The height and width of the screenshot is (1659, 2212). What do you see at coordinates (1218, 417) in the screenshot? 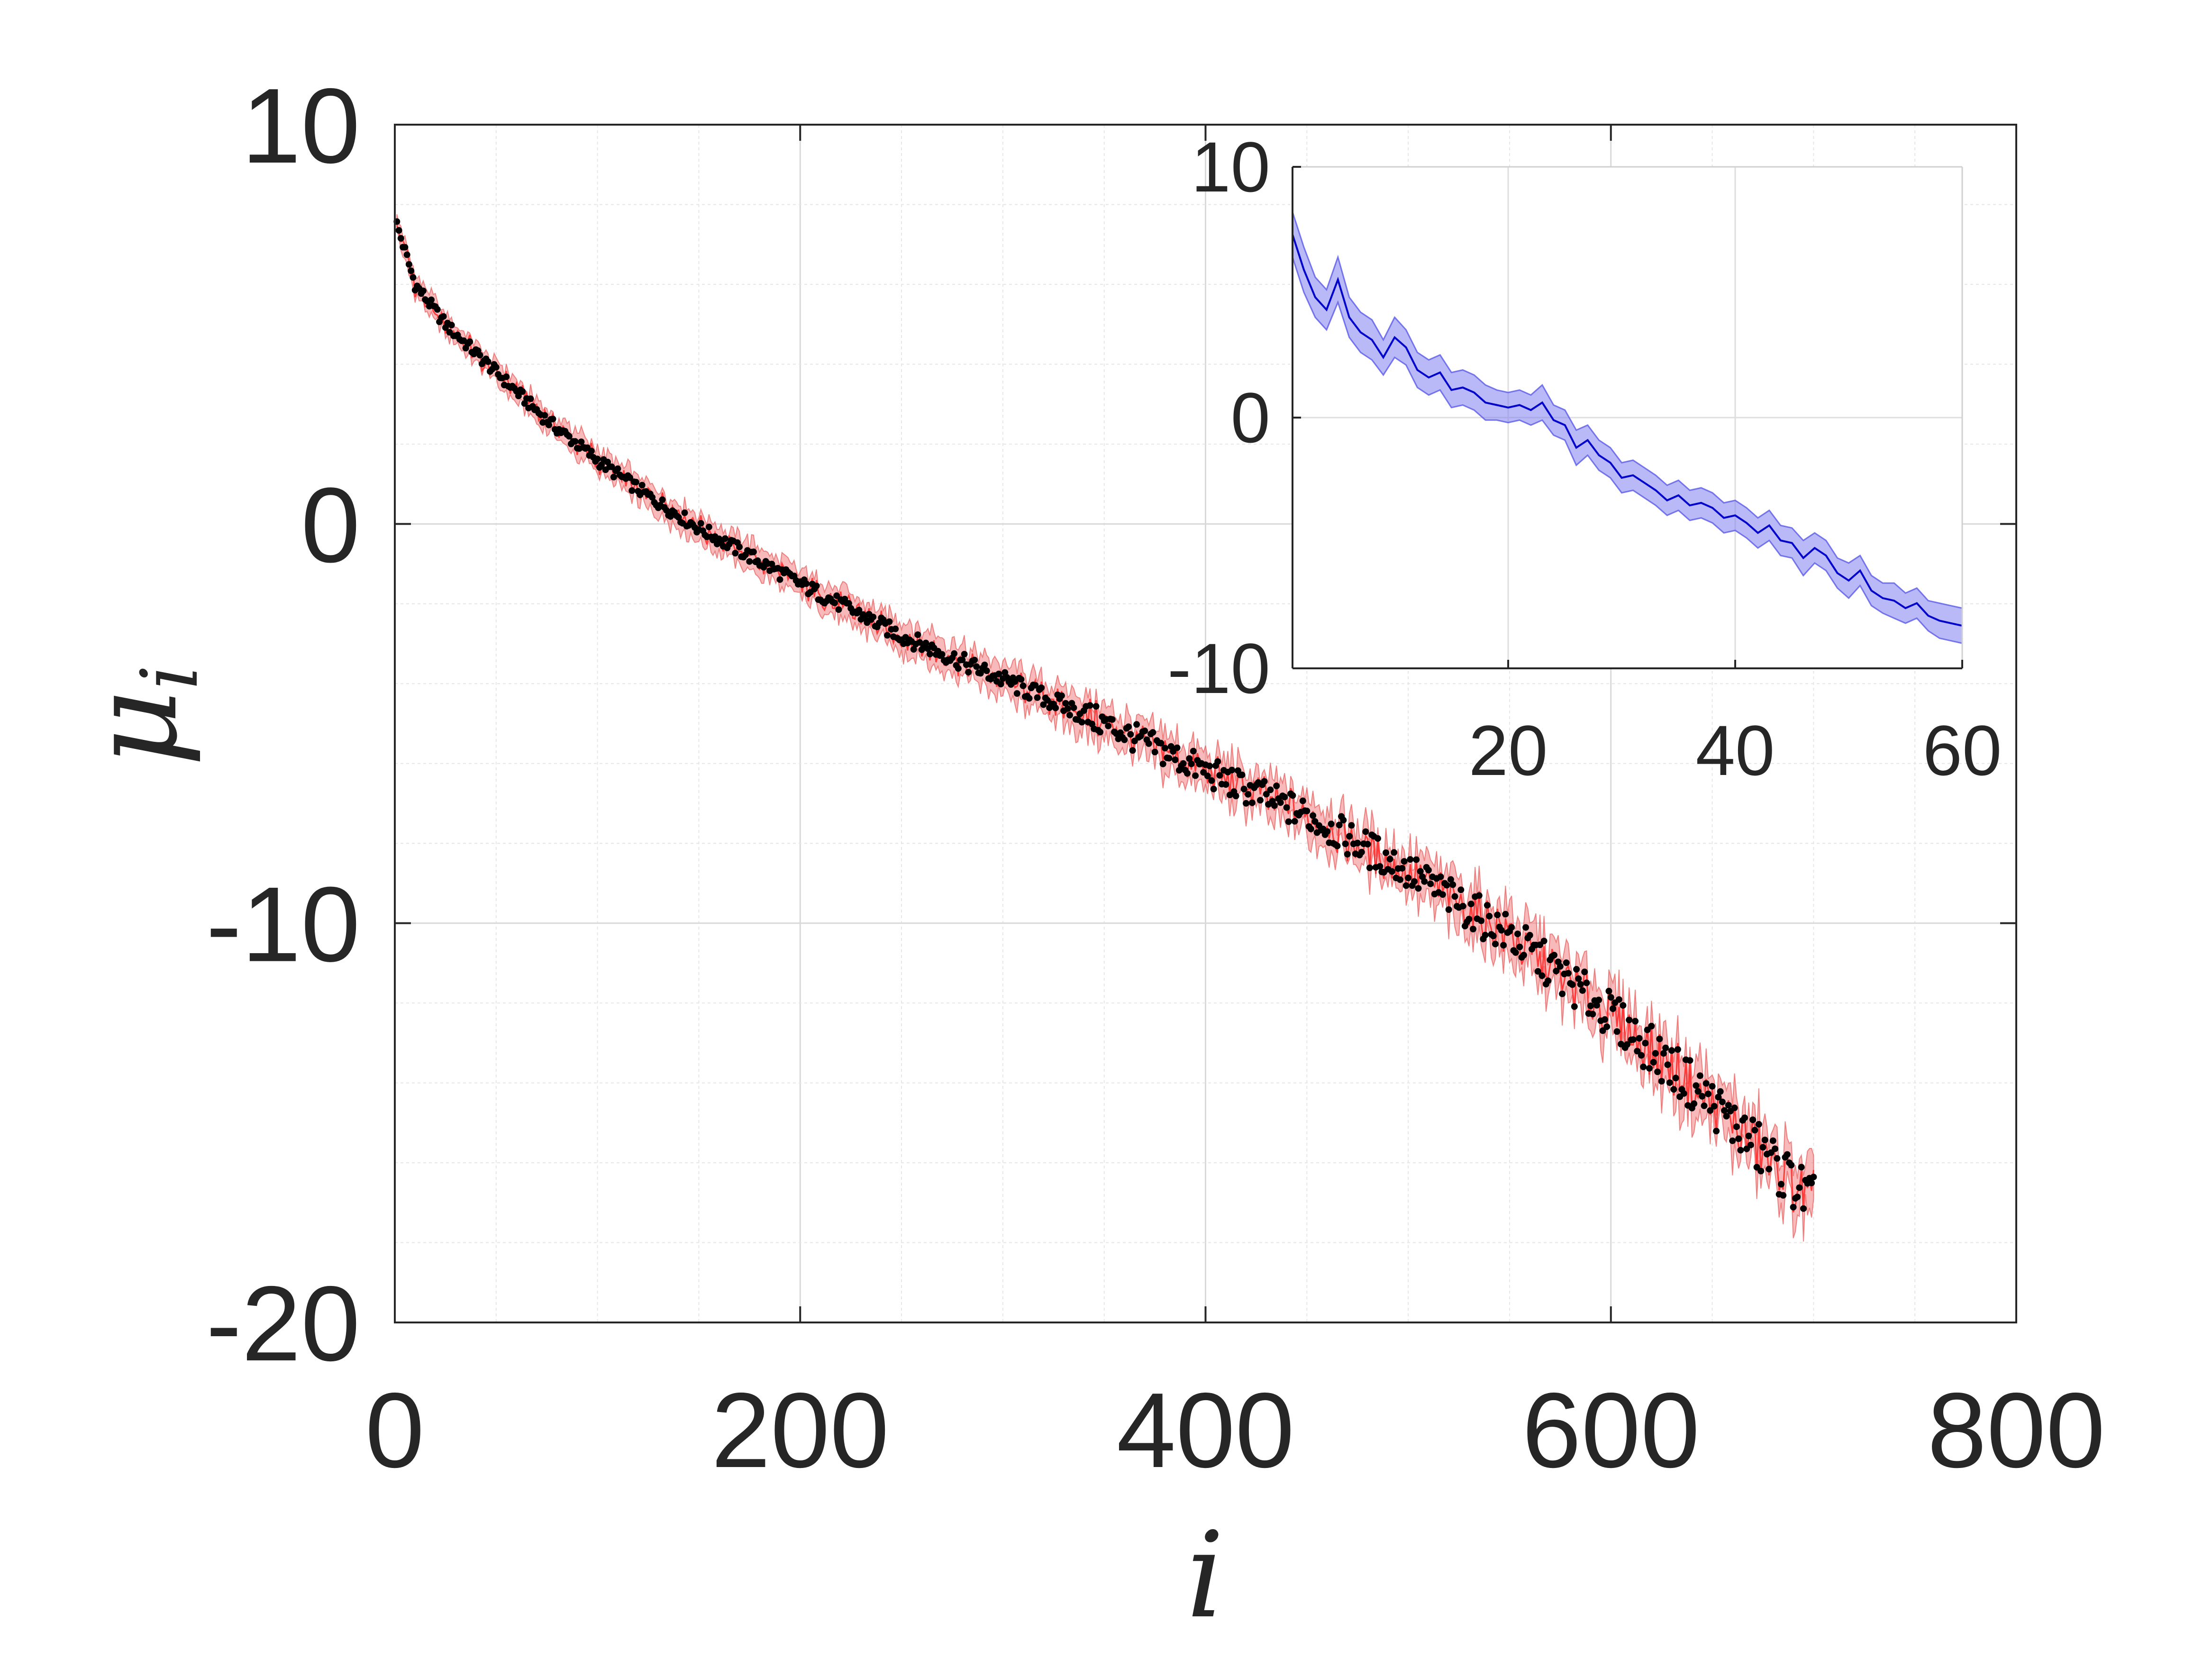
I see `inset-y-tick-labels: -10 0 10` at bounding box center [1218, 417].